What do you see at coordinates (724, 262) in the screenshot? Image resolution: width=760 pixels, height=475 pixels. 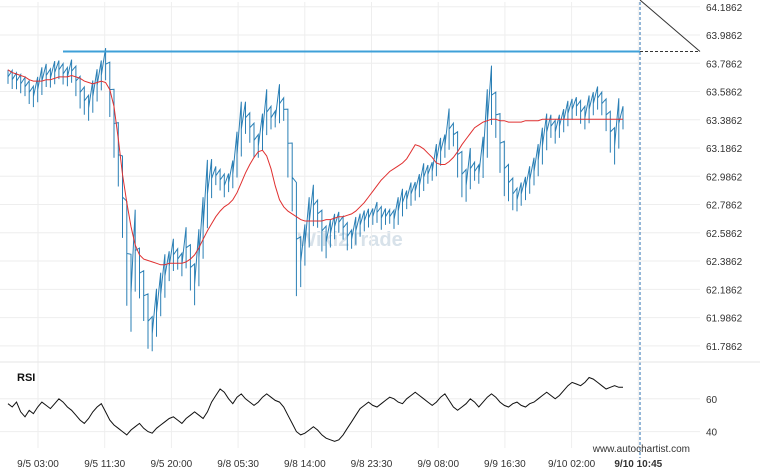 I see `price-y-tick-label: 62.3862` at bounding box center [724, 262].